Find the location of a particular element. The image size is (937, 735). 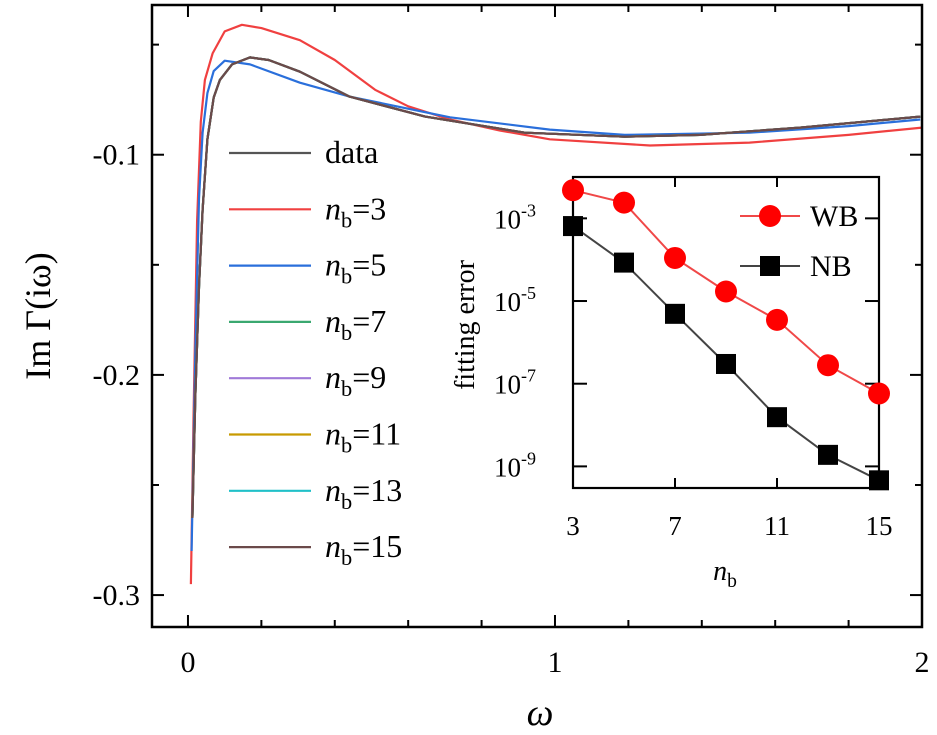

legend-label: nb=11 is located at coordinates (363, 437).